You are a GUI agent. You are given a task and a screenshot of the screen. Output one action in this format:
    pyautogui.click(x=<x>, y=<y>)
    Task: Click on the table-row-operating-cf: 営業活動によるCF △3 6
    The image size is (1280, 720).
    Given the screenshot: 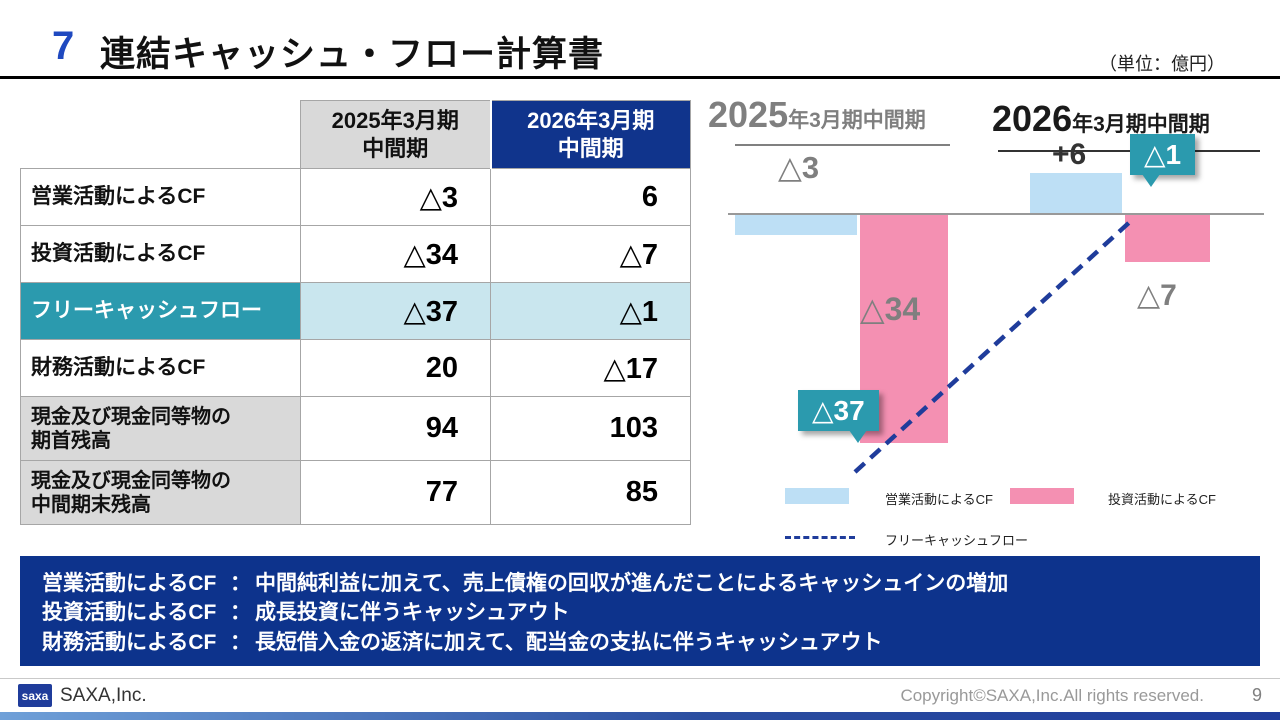 What is the action you would take?
    pyautogui.click(x=355, y=197)
    